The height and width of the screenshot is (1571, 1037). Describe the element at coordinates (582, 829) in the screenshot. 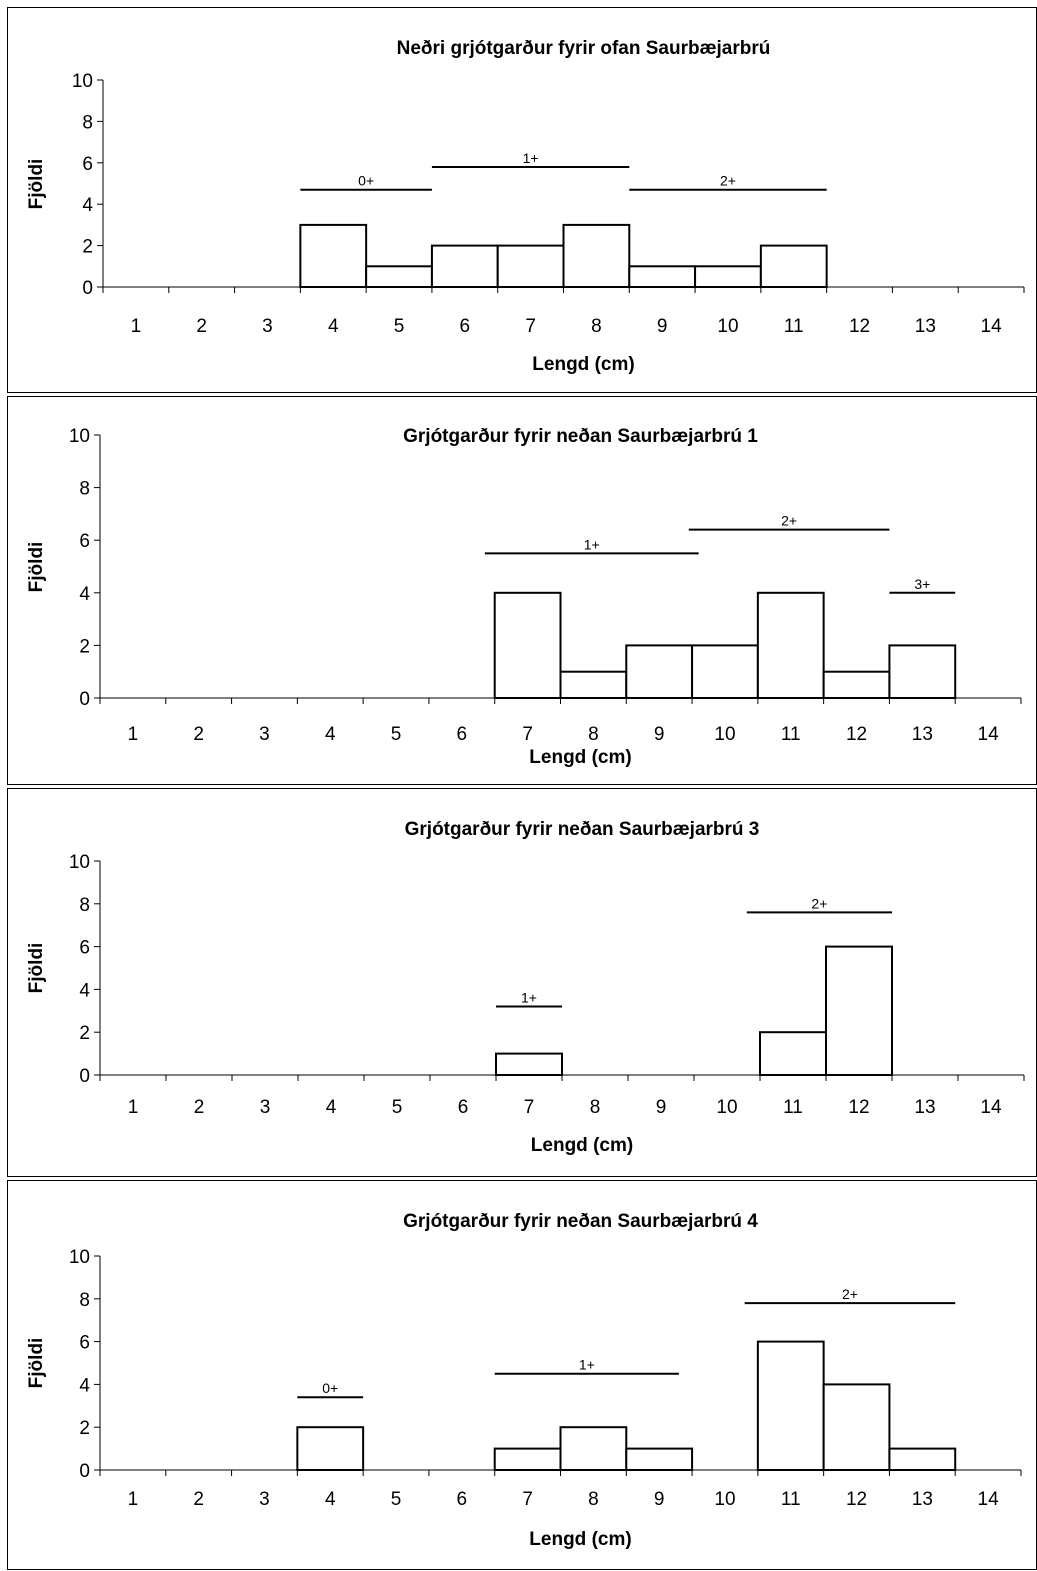

I see `chart-title: Grjótgarður fyrir neðan Saurbæjarbrú 3` at that location.